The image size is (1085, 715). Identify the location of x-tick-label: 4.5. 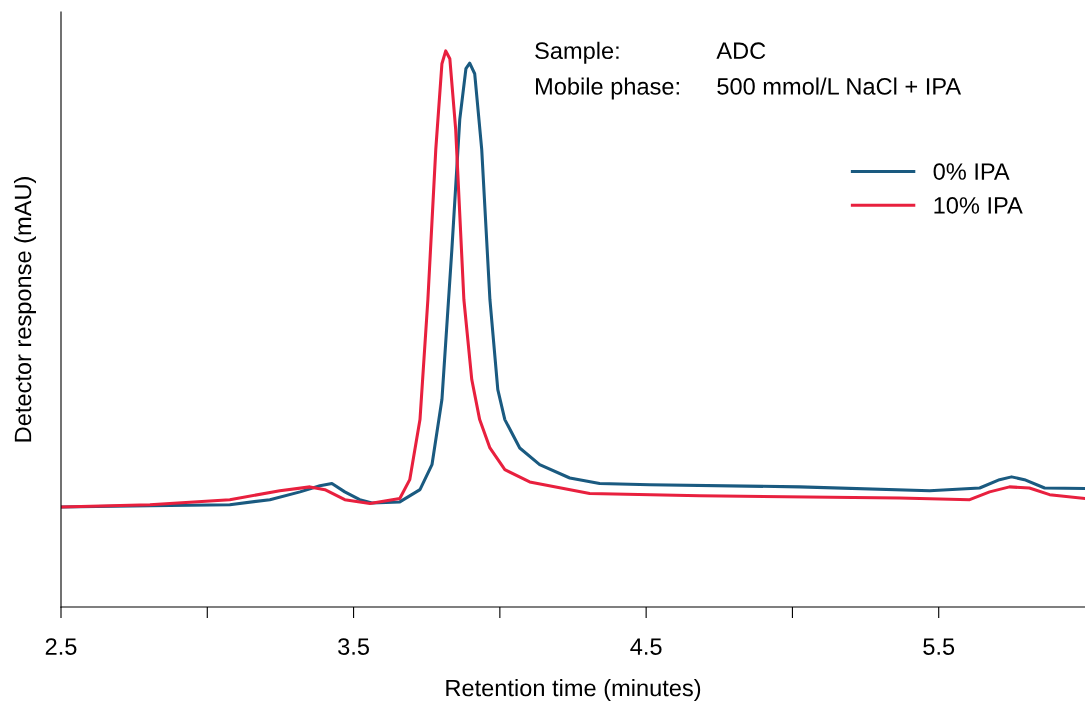
(646, 646).